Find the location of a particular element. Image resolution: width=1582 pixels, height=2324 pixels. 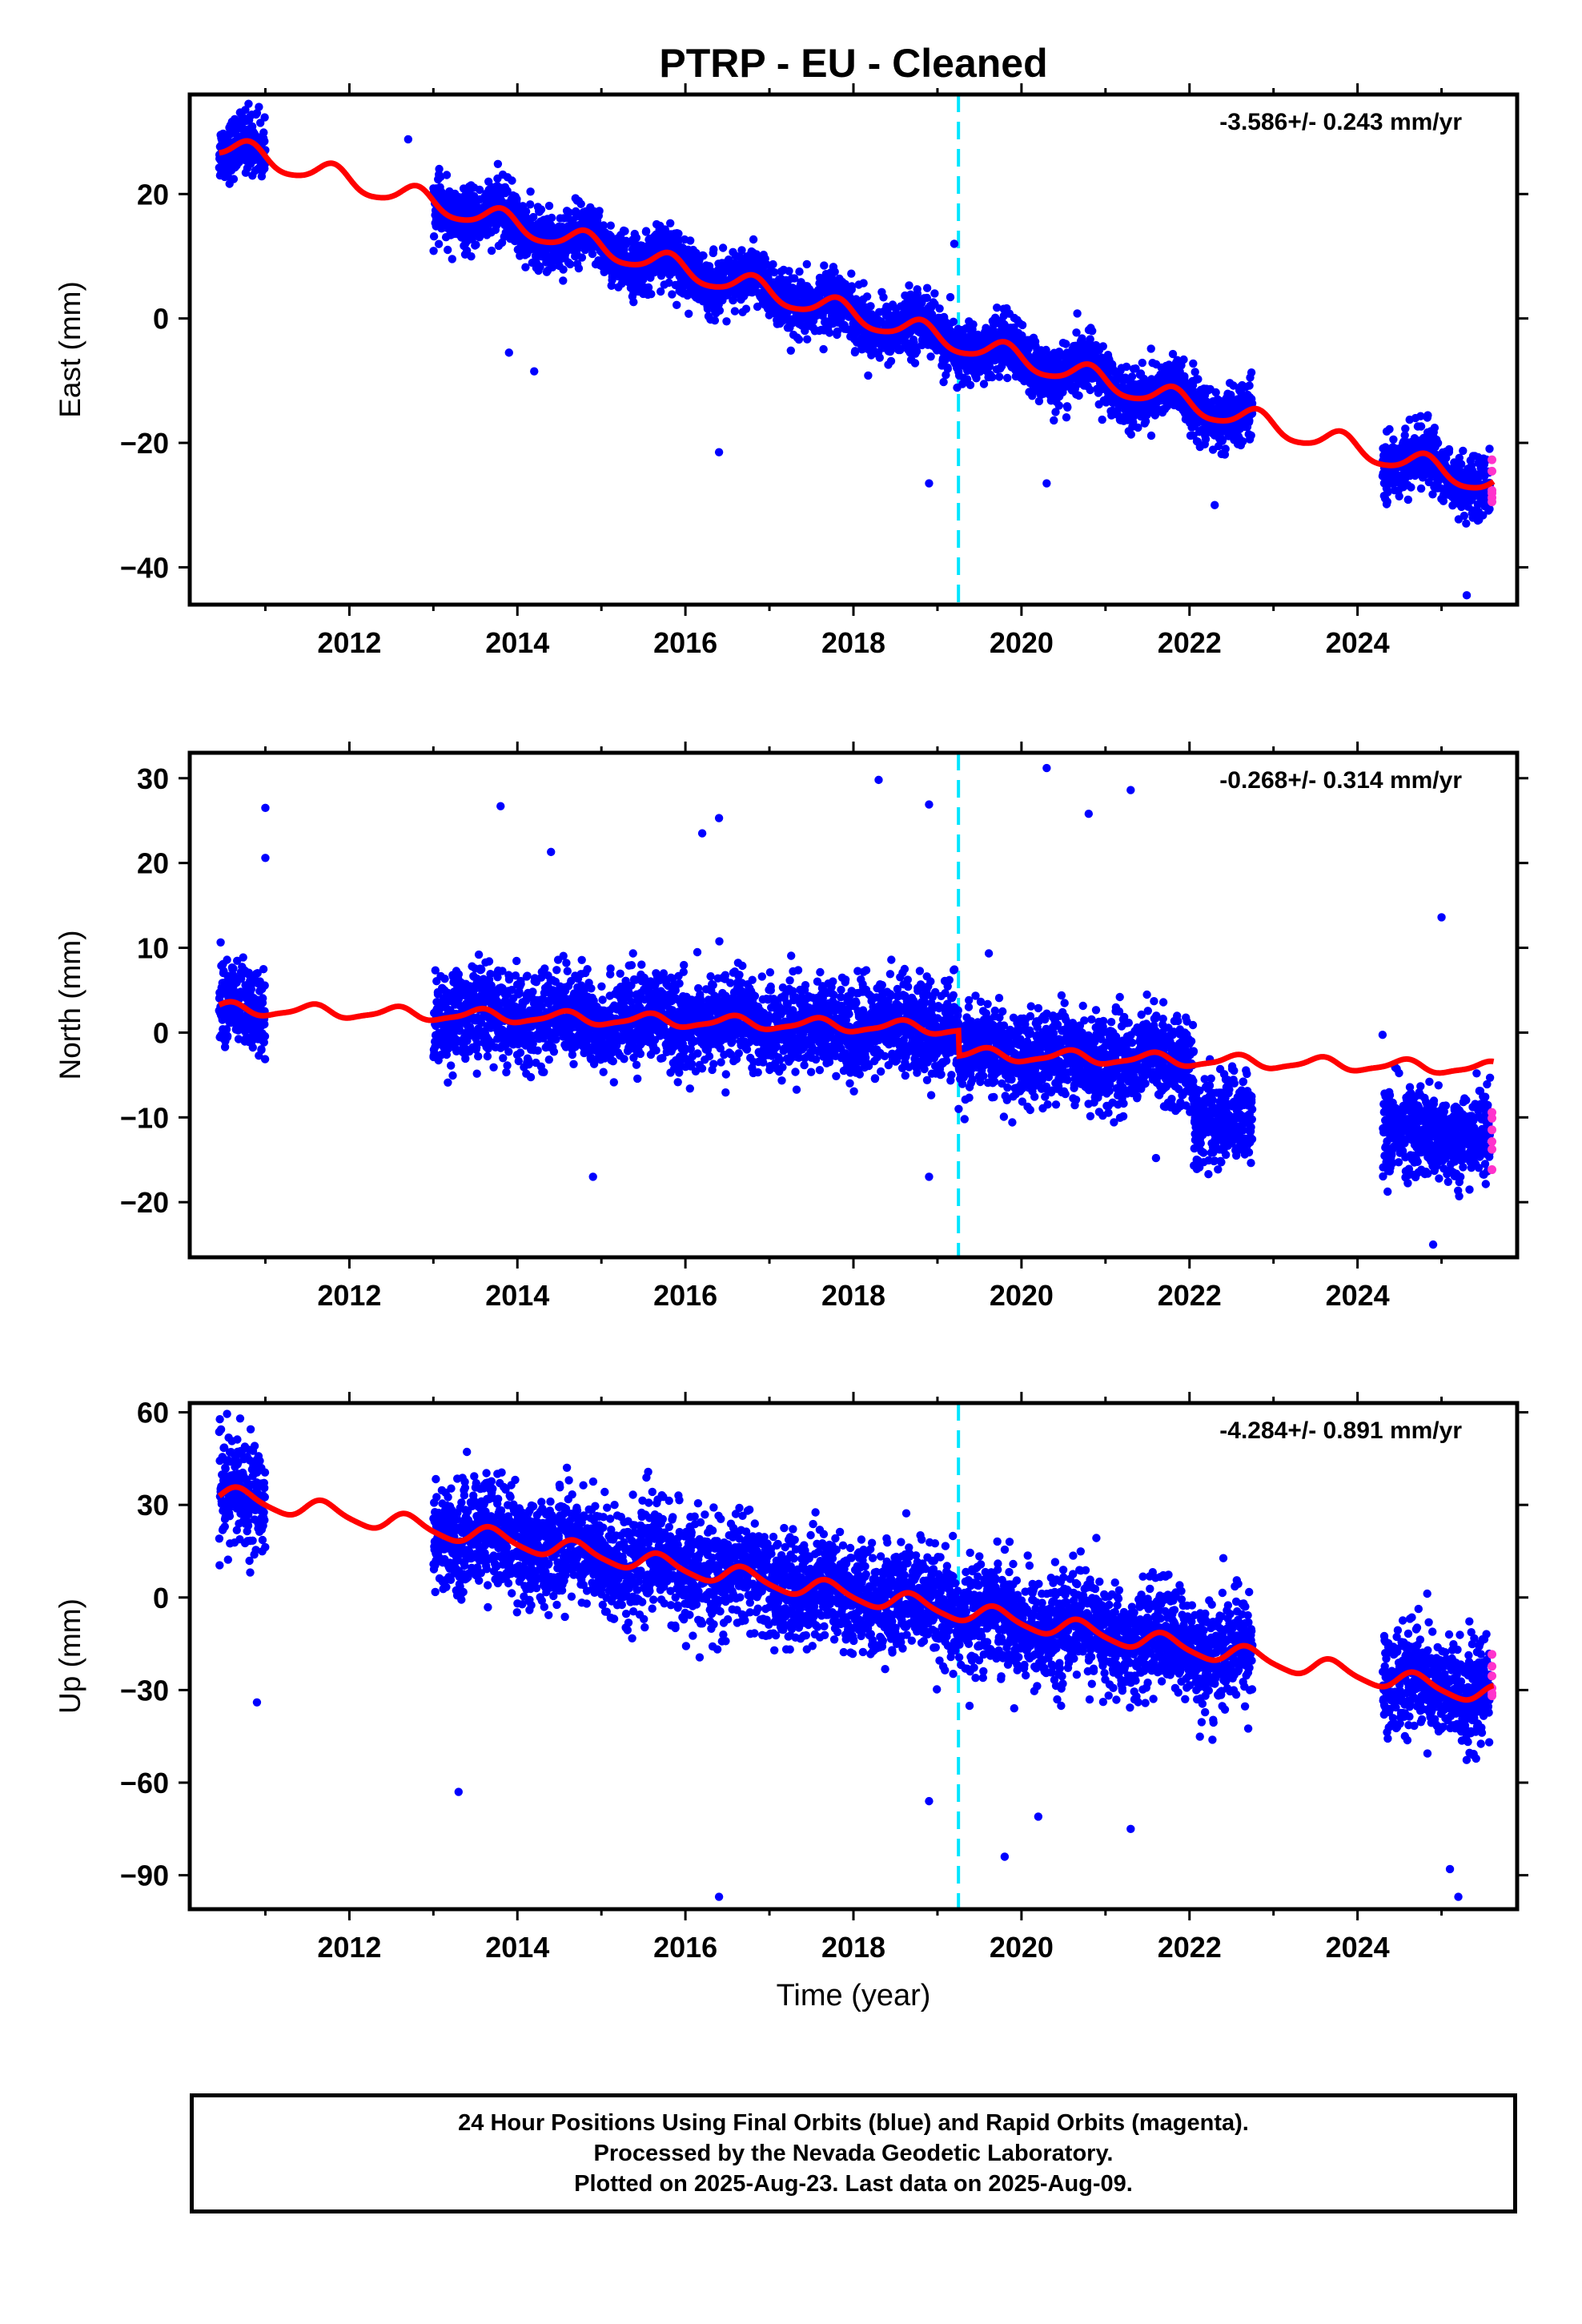

model-curve is located at coordinates (857, 314).